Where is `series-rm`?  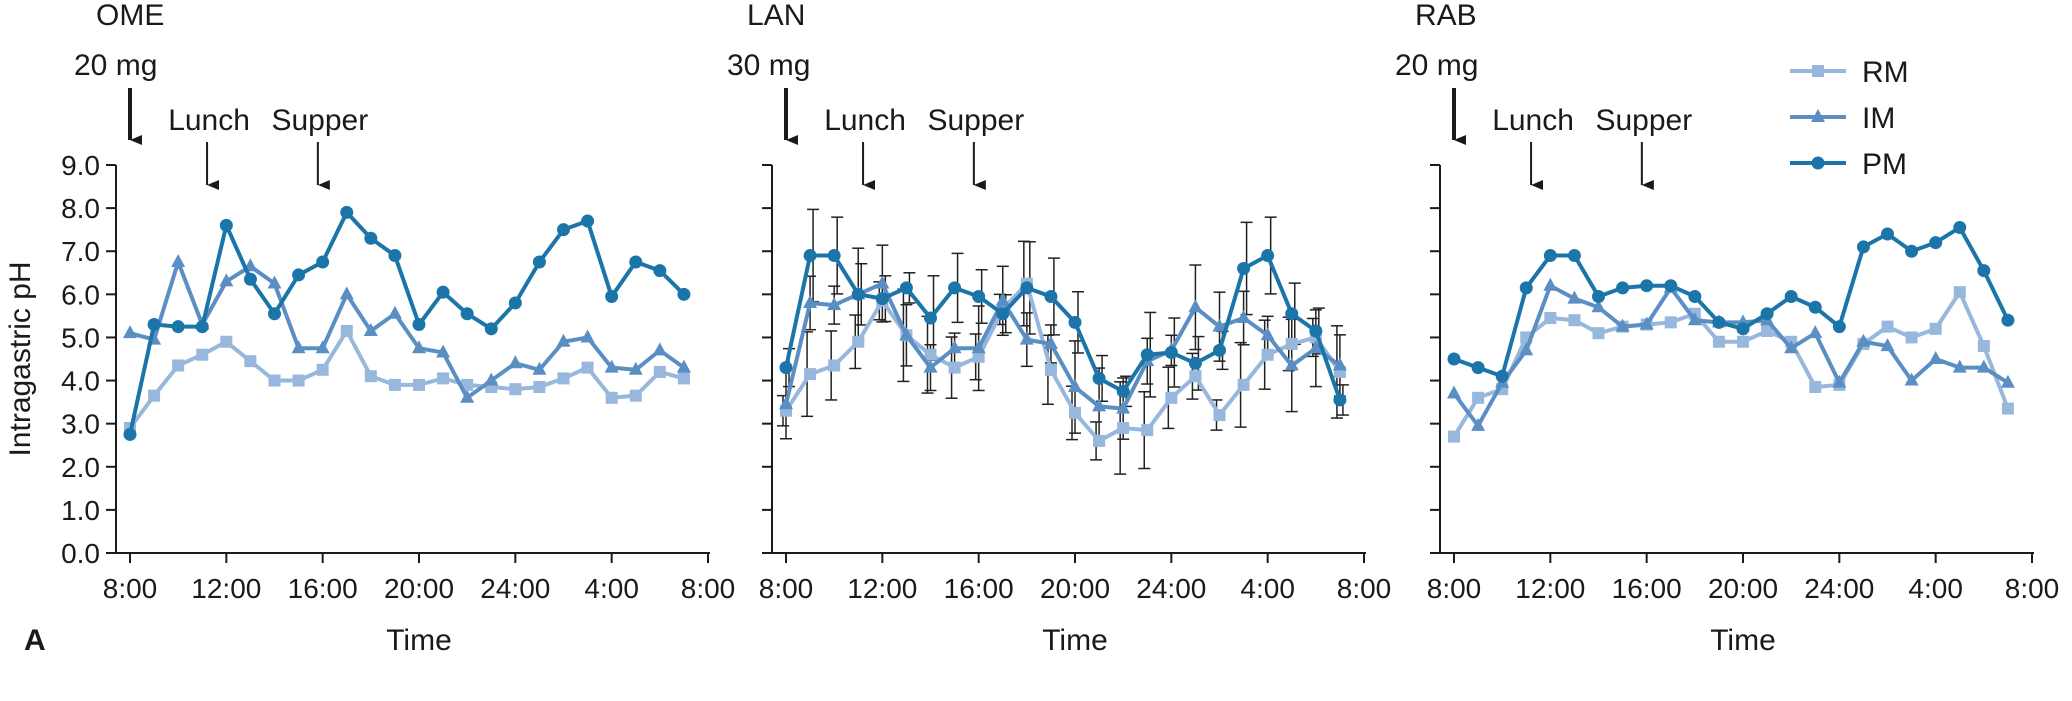
series-rm is located at coordinates (1063, 362).